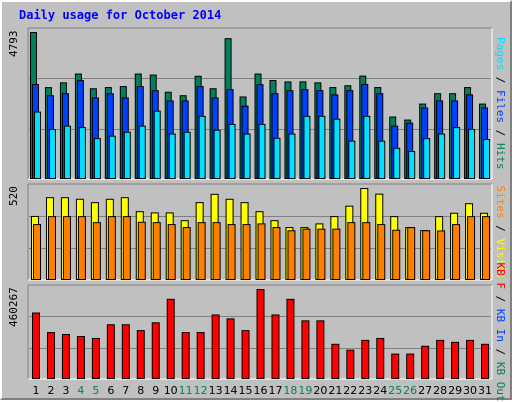  I want to click on day-label-26: 26, so click(410, 390).